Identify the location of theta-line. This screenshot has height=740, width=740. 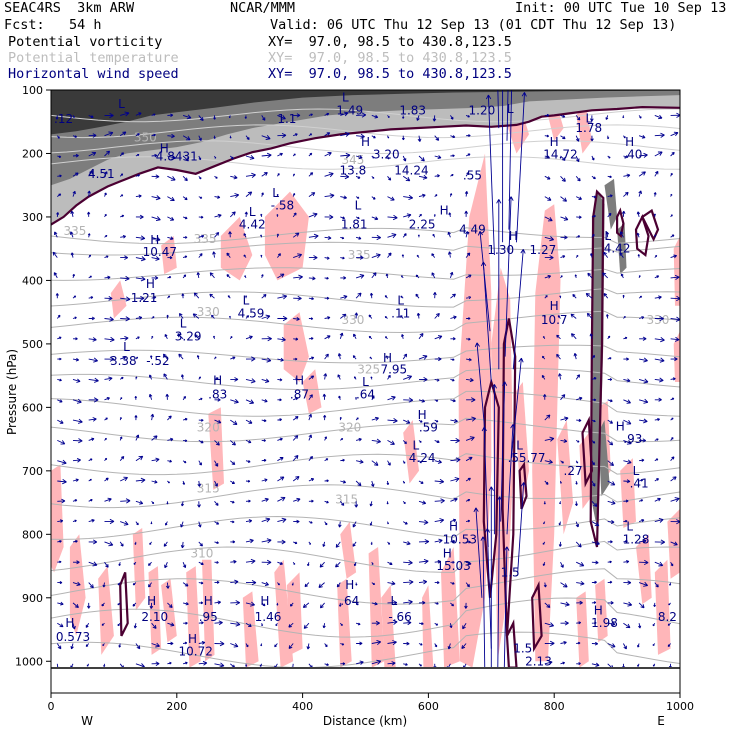
(365, 464).